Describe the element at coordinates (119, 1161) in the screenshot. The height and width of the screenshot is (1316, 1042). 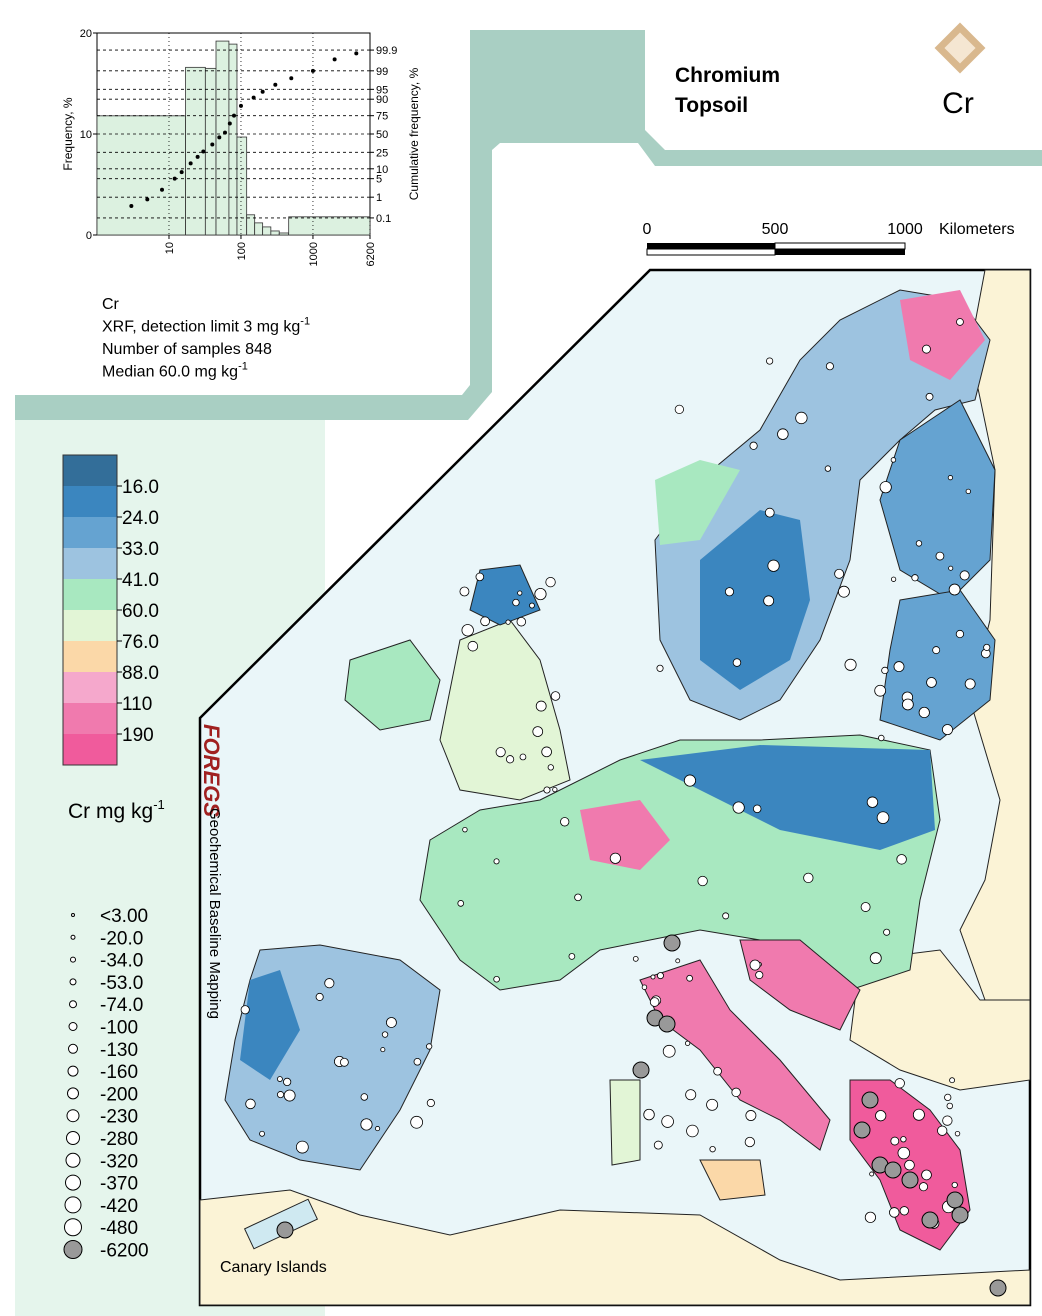
I see `size-label: -320` at that location.